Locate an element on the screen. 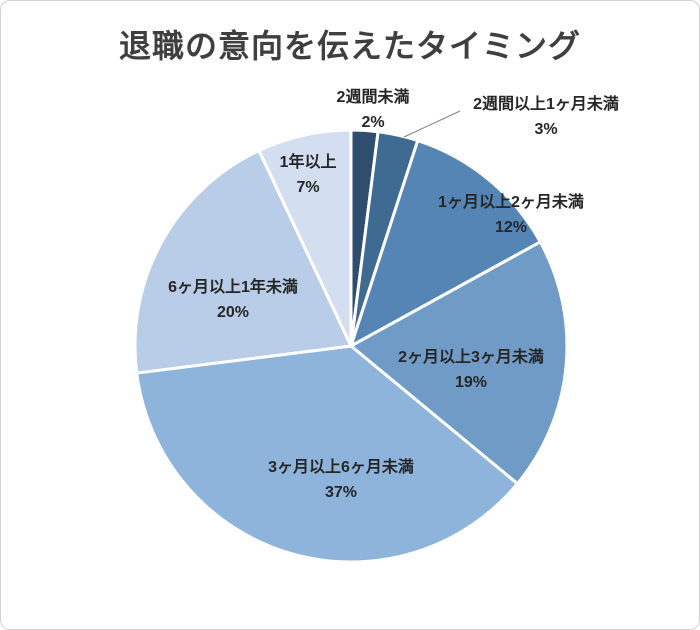 The height and width of the screenshot is (630, 700). chart-title: 退職の意向を伝えたタイミング is located at coordinates (349, 46).